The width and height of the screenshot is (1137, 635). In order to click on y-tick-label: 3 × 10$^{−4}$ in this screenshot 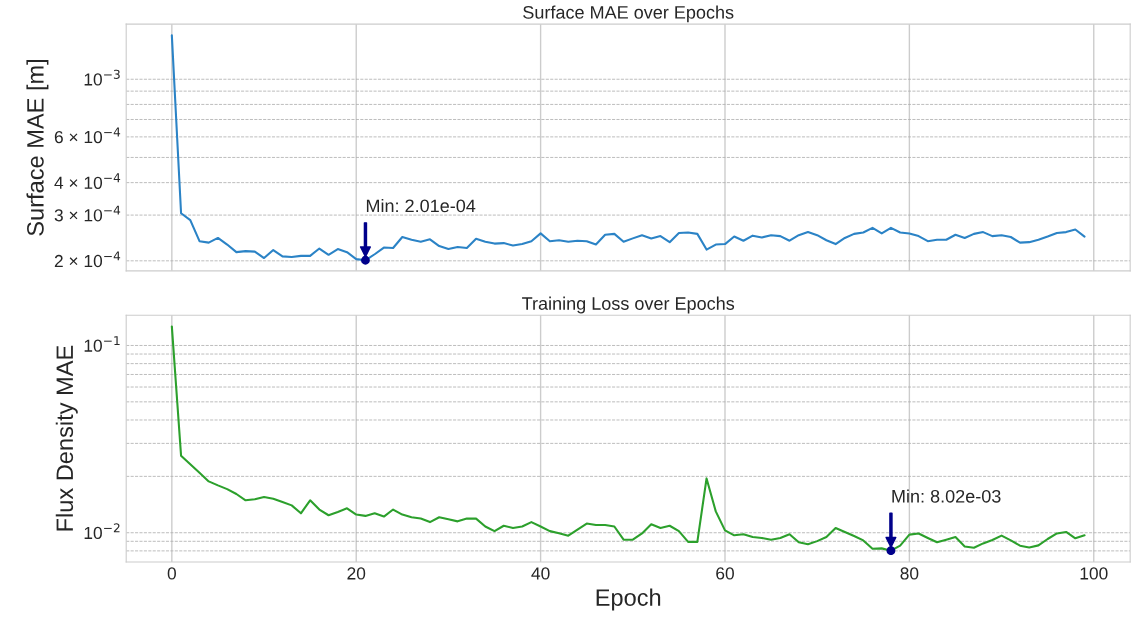, I will do `click(87, 213)`.